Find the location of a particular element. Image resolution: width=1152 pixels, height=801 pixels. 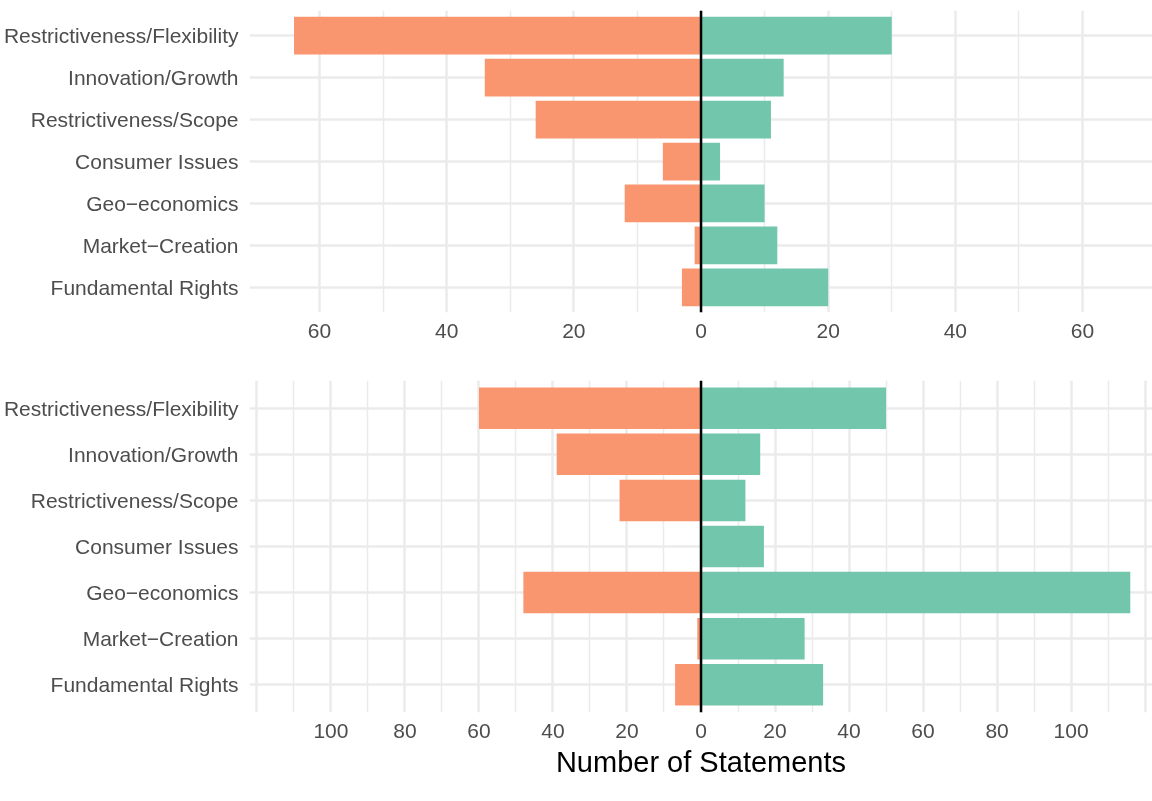

x-axis-title: Number of Statements is located at coordinates (701, 761).